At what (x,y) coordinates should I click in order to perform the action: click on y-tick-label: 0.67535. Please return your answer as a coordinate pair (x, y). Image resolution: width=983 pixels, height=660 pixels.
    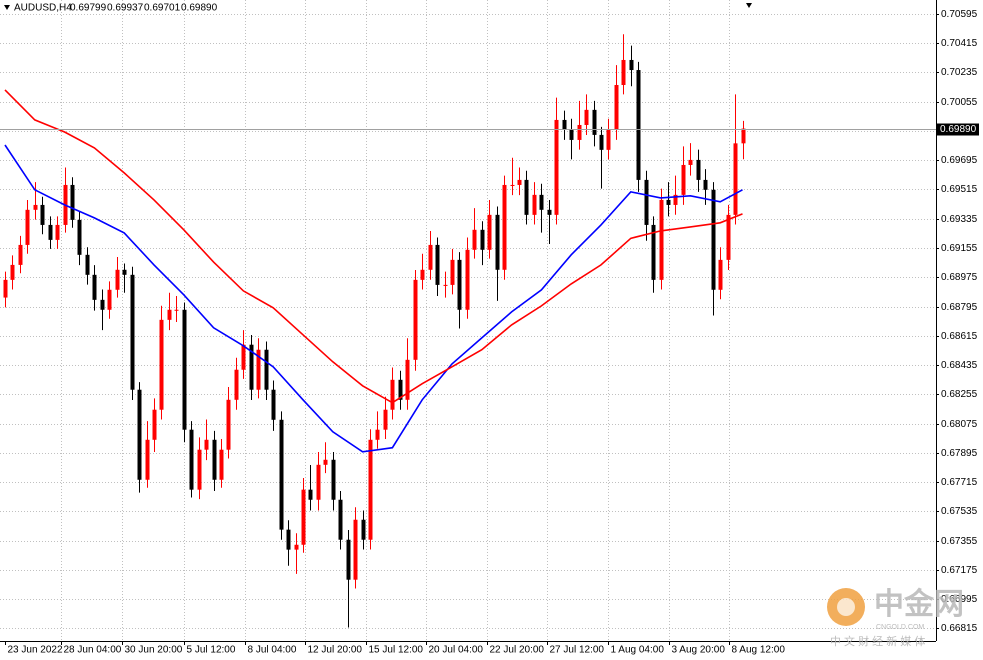
    Looking at the image, I should click on (959, 511).